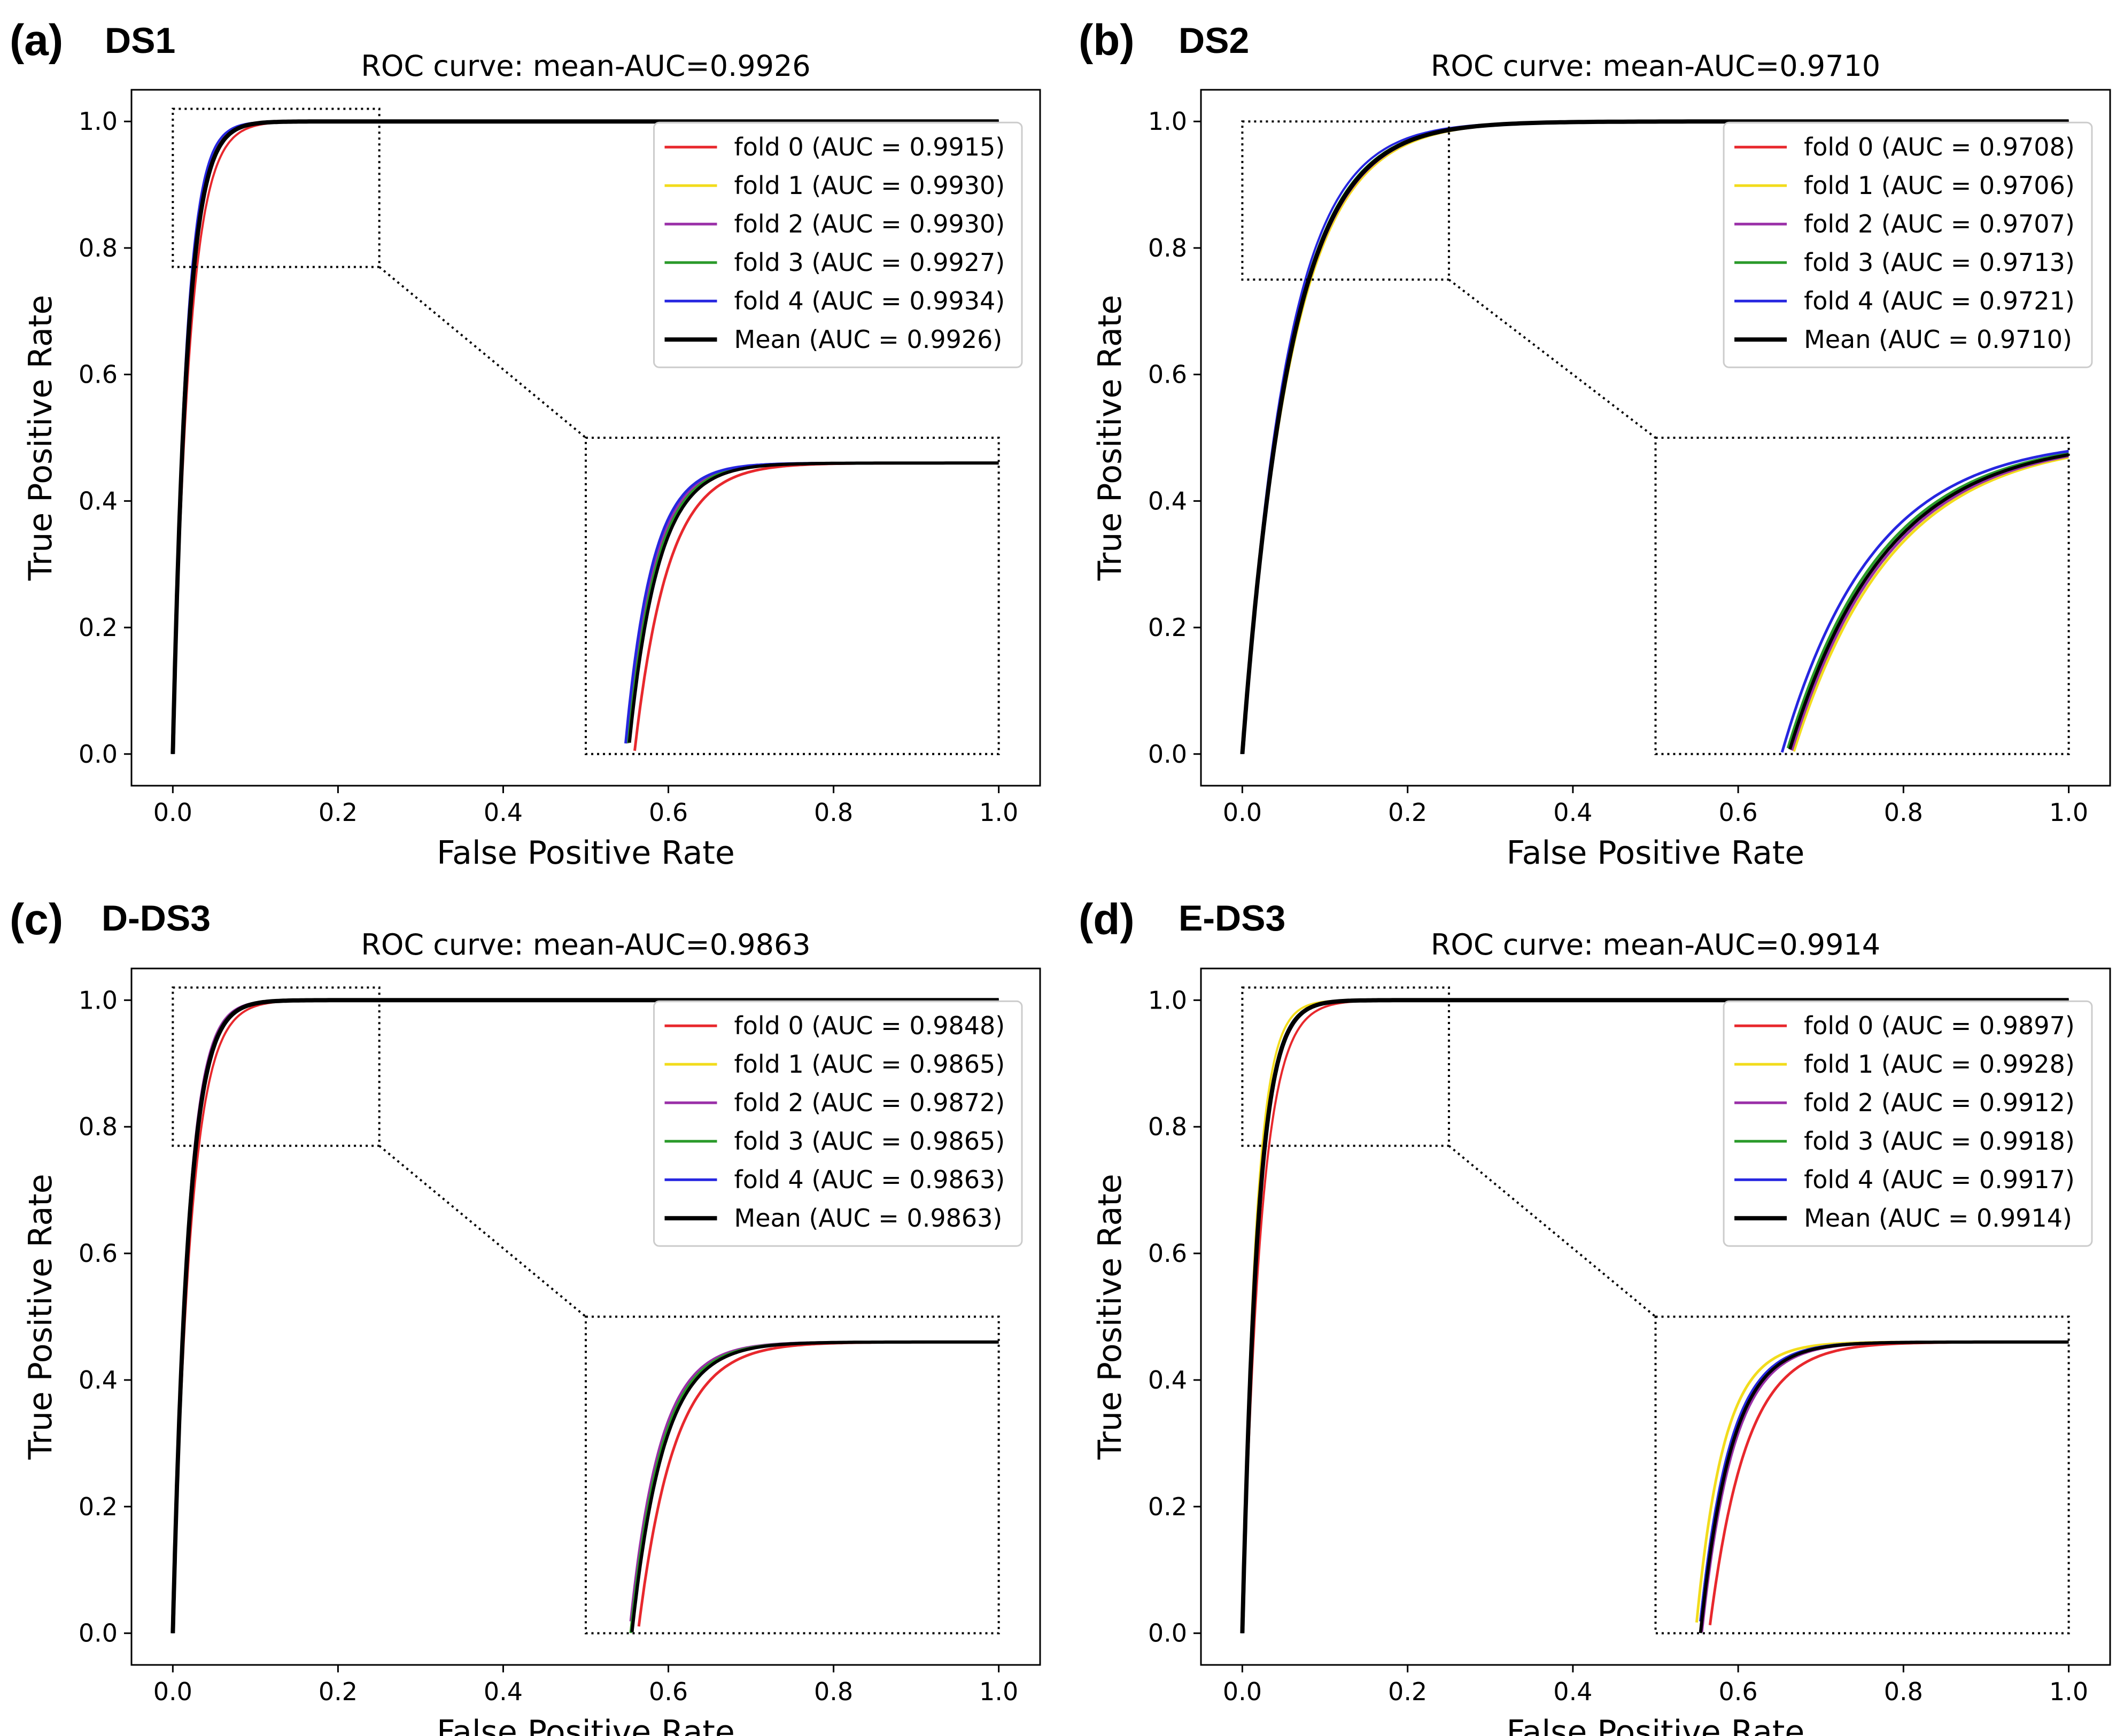 The height and width of the screenshot is (1736, 2124). What do you see at coordinates (870, 1064) in the screenshot?
I see `legend-label: fold 1 (AUC = 0.9865)` at bounding box center [870, 1064].